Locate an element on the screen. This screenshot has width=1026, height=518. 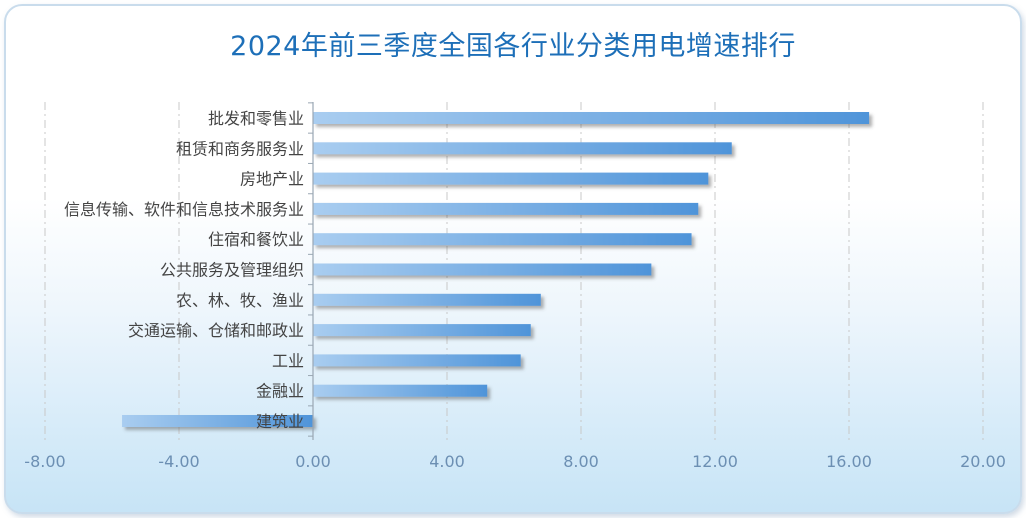
x-tick-label: 8.00 is located at coordinates (581, 461).